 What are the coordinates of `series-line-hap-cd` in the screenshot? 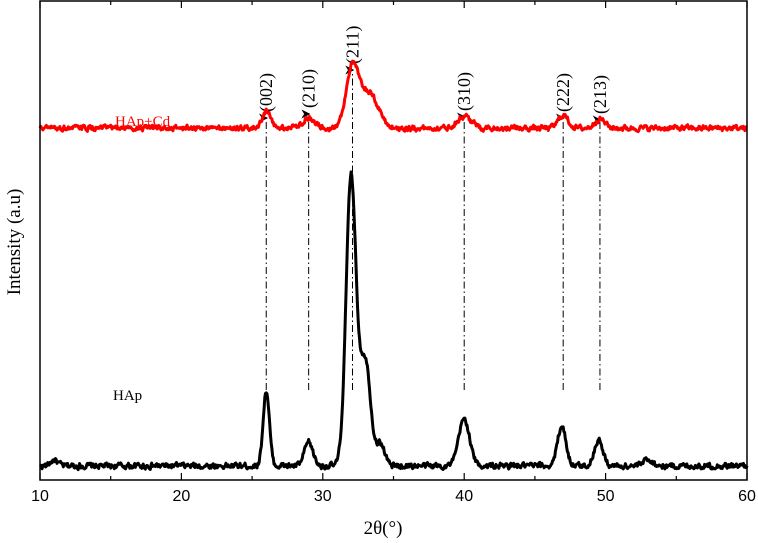 It's located at (393, 96).